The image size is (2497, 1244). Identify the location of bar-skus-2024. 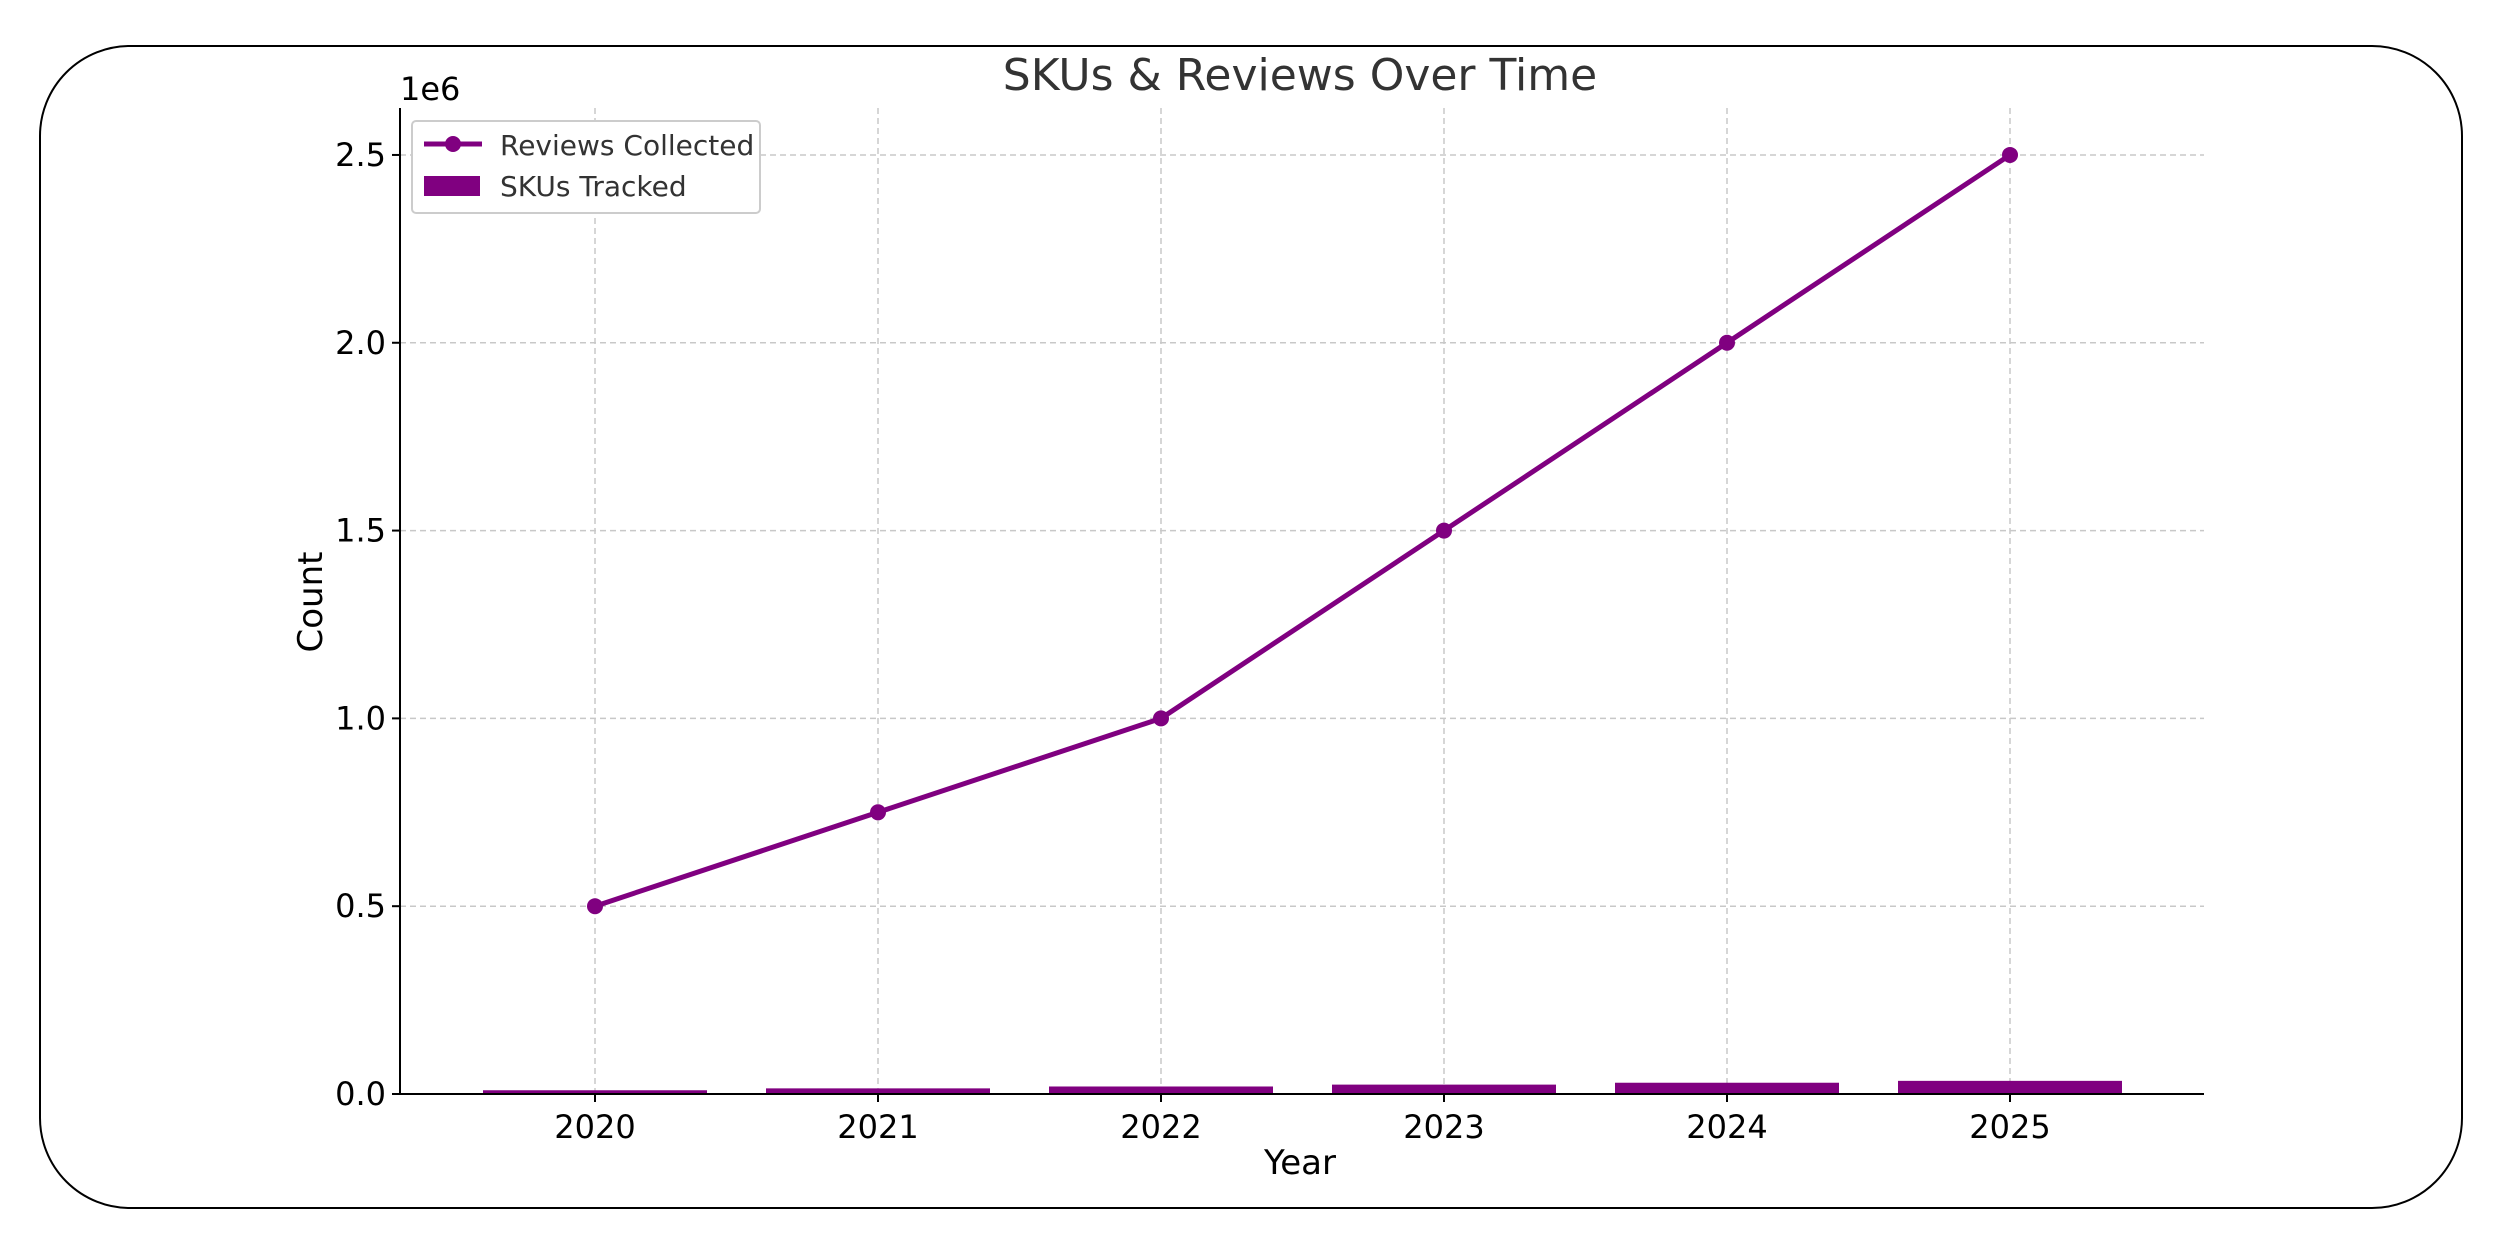
(1727, 1088).